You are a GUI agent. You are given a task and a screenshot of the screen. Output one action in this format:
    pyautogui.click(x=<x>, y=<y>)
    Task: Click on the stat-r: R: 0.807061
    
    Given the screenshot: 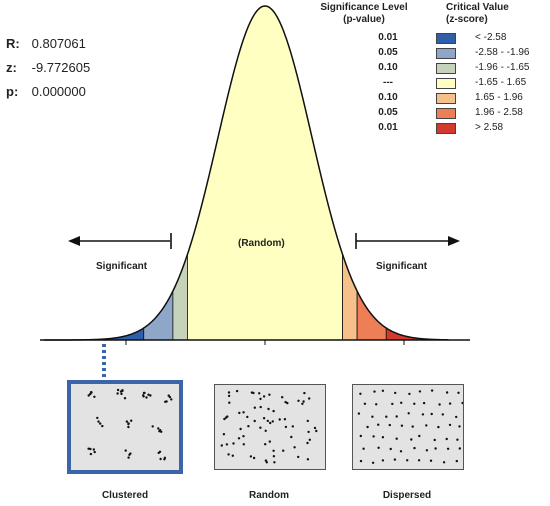 What is the action you would take?
    pyautogui.click(x=46, y=43)
    